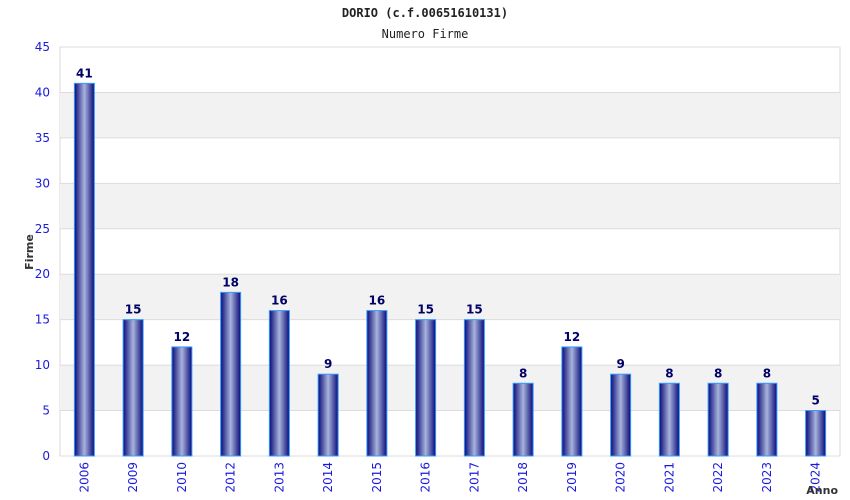 The width and height of the screenshot is (850, 500). I want to click on y-tick-label: 5, so click(46, 411).